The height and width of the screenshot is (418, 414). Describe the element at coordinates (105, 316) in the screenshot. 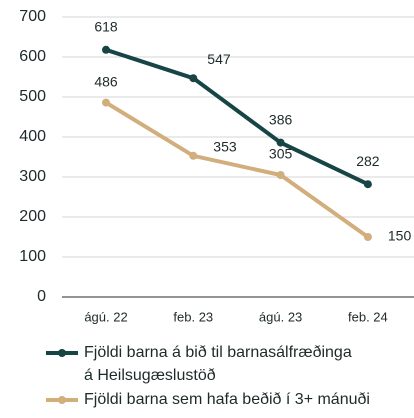

I see `x-tick-label: ágú. 22` at that location.